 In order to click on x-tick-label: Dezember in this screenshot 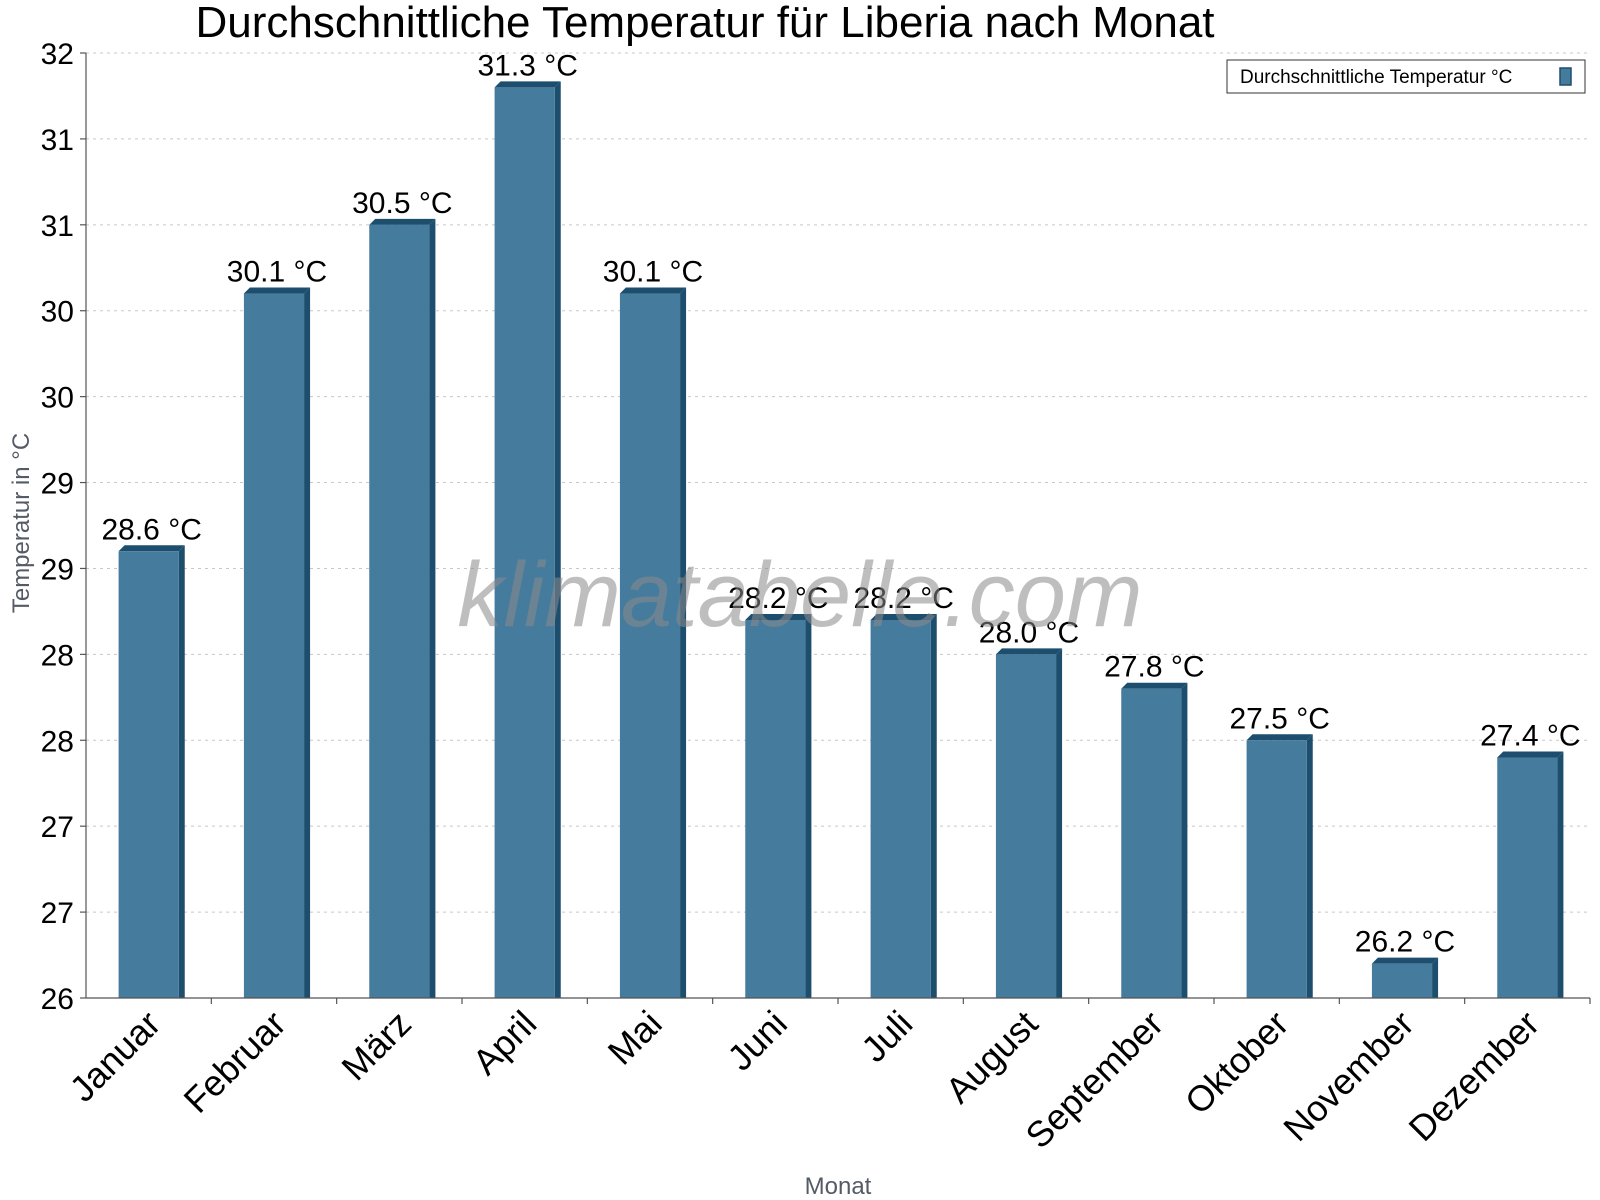, I will do `click(1474, 1076)`.